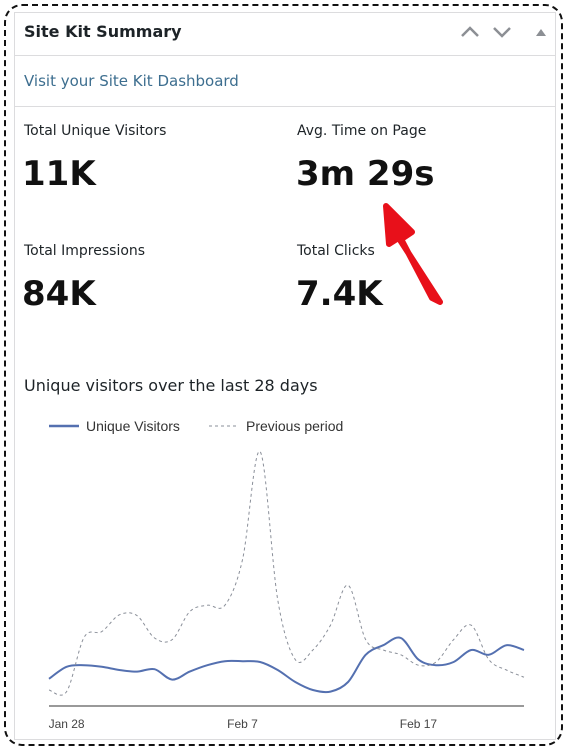  Describe the element at coordinates (59, 174) in the screenshot. I see `metric-value: 11K` at that location.